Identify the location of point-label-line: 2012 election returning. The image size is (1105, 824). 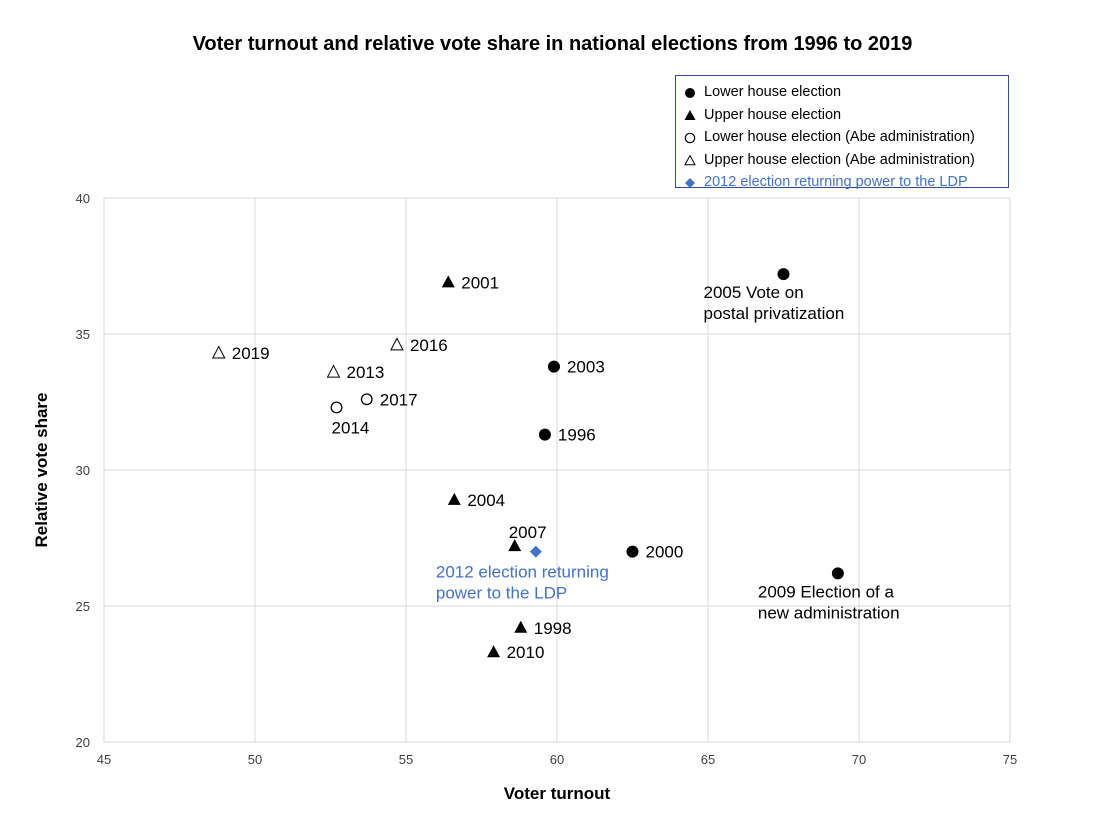
(522, 572).